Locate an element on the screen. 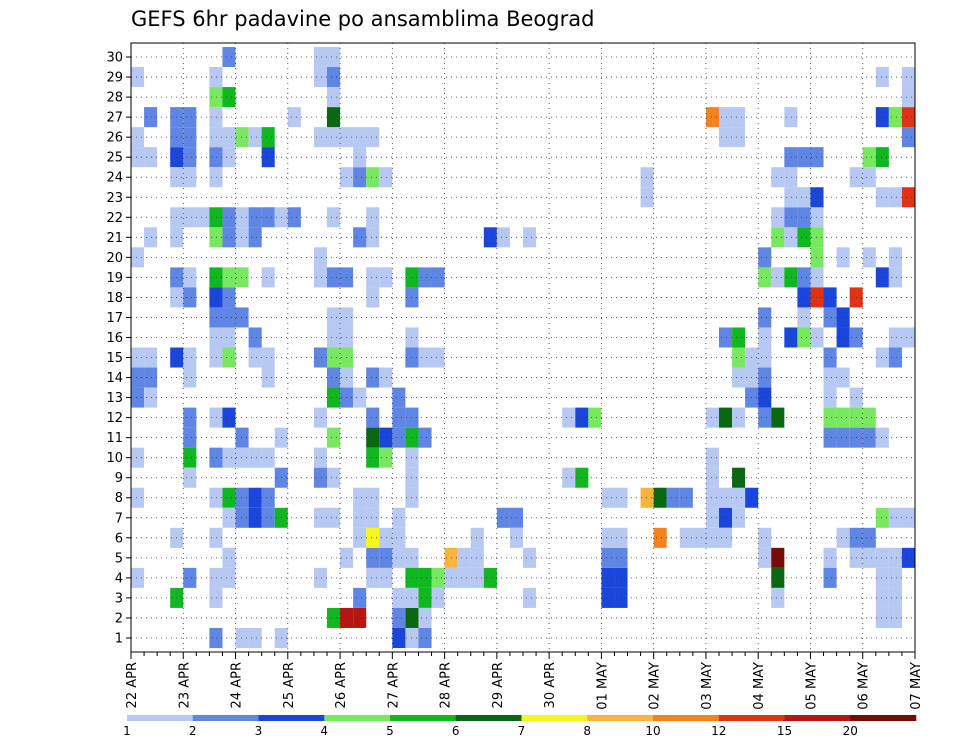  y-tick-label: 9 is located at coordinates (119, 478).